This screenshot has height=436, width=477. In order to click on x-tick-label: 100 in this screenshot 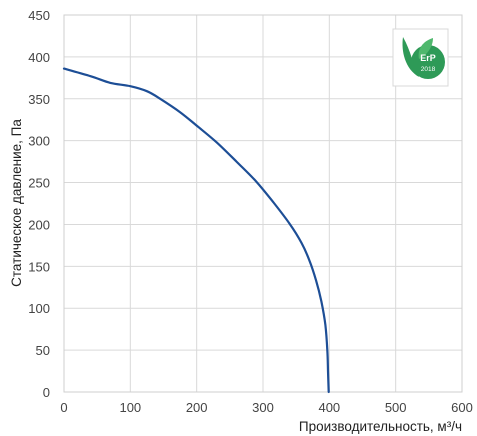, I will do `click(130, 407)`.